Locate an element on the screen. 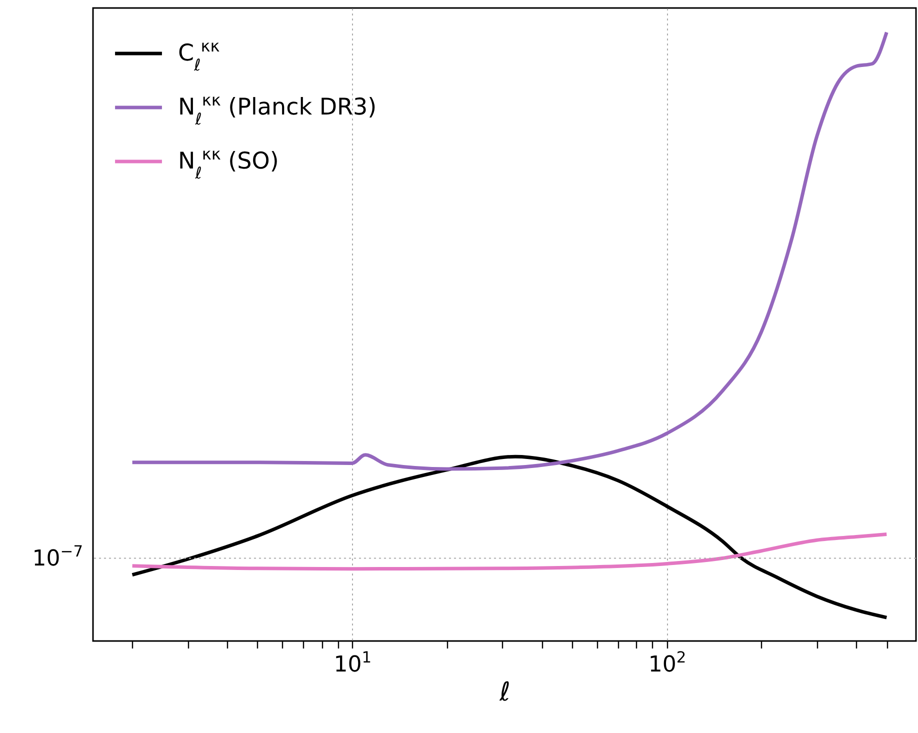 This screenshot has width=918, height=733. x-tick-label: 10$^{1}$ is located at coordinates (353, 663).